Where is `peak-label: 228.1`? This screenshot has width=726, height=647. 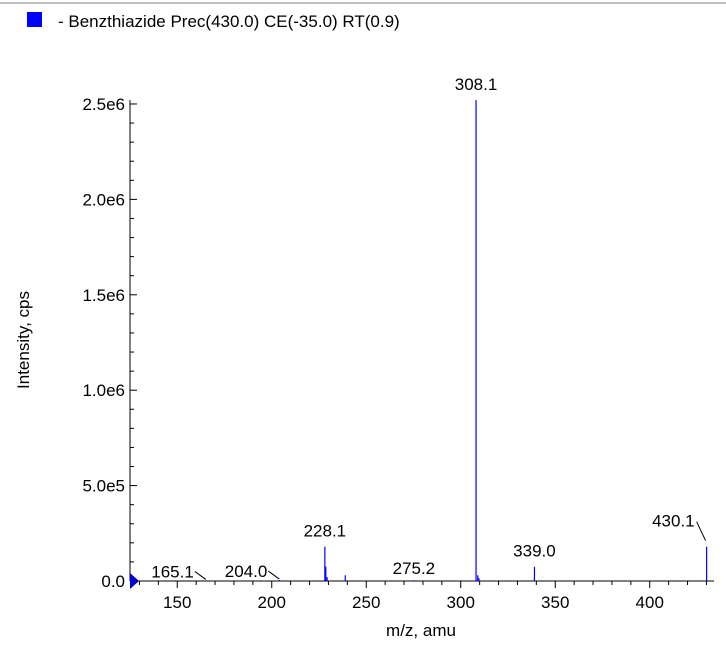
peak-label: 228.1 is located at coordinates (325, 531).